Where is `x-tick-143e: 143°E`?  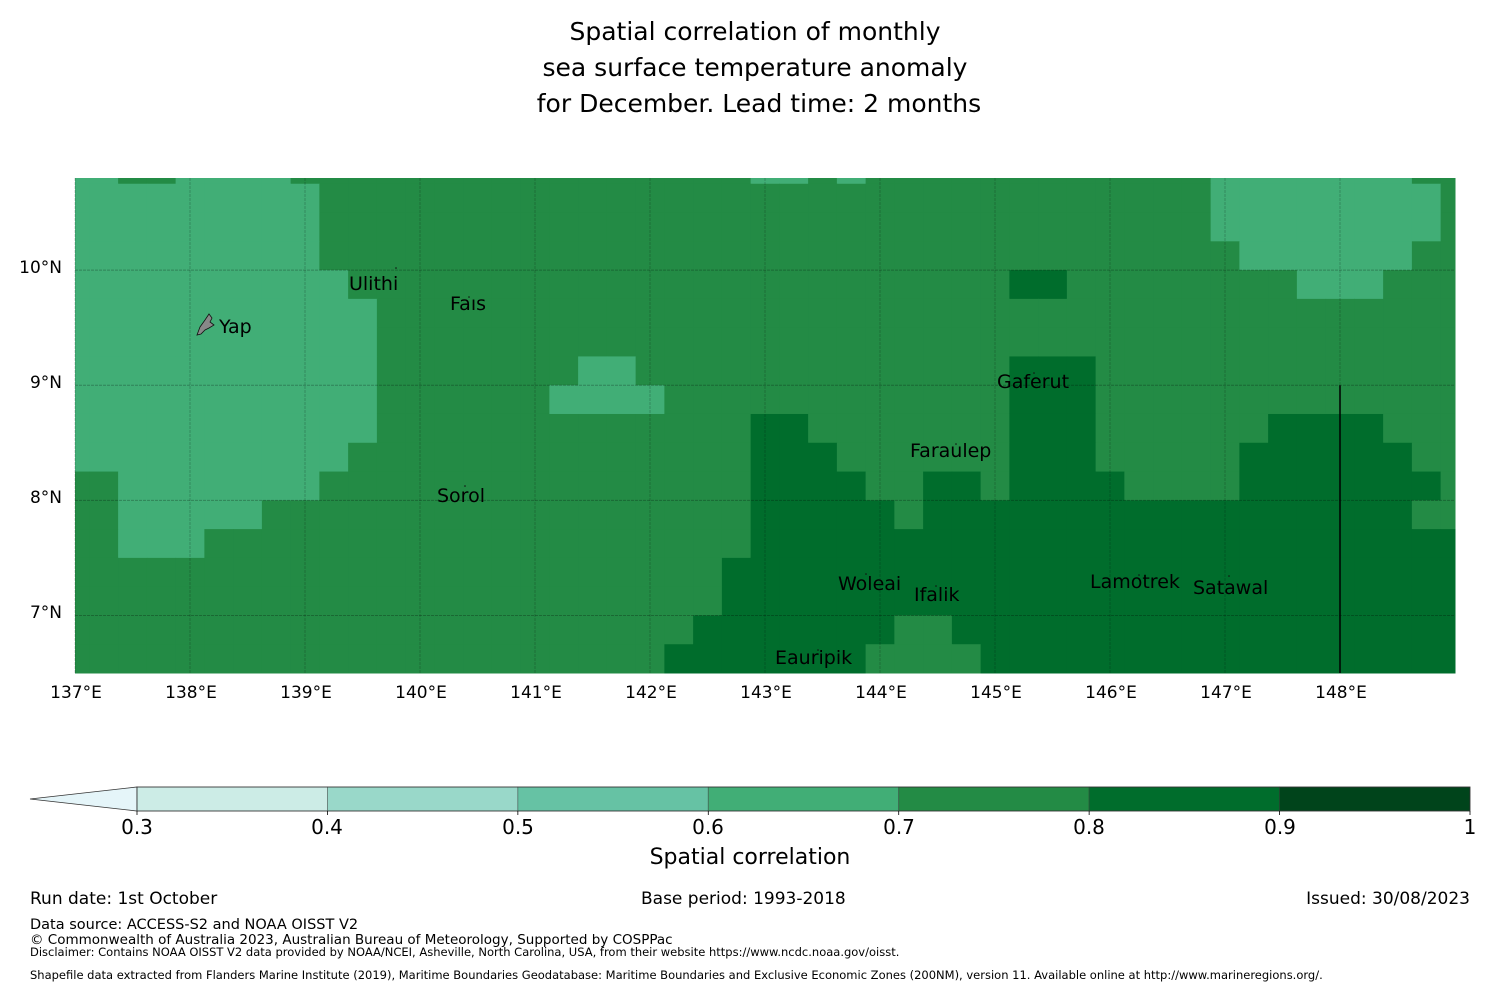
x-tick-143e: 143°E is located at coordinates (766, 693).